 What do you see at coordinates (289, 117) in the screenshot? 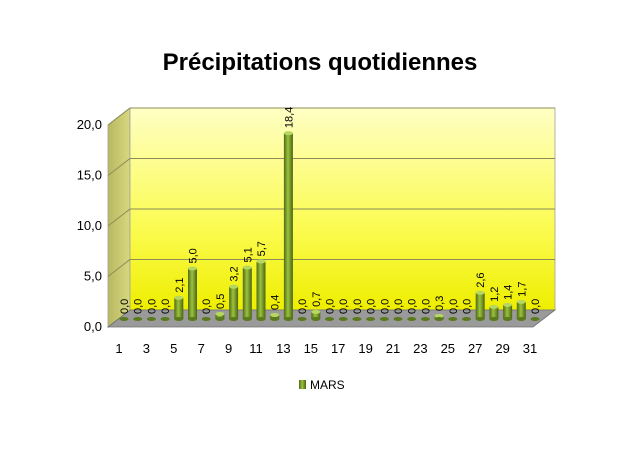
I see `data-label: 18,4` at bounding box center [289, 117].